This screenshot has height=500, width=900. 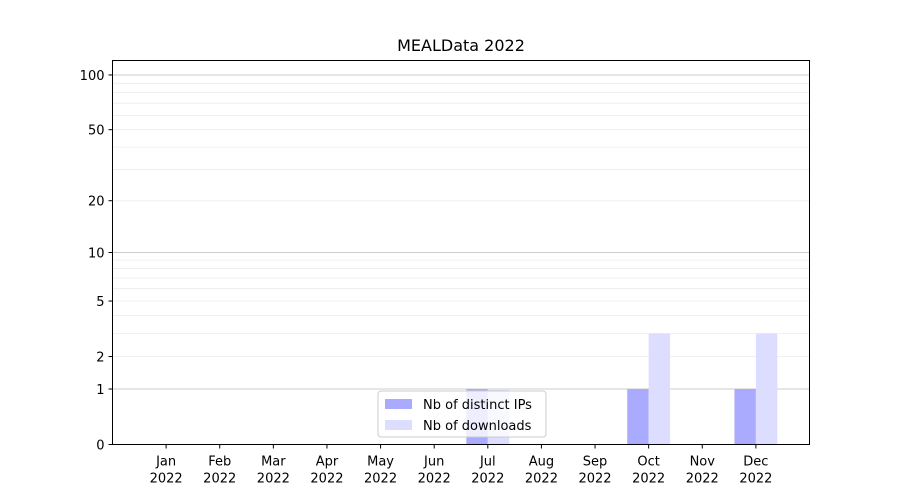 What do you see at coordinates (100, 446) in the screenshot?
I see `y-tick-label: 0` at bounding box center [100, 446].